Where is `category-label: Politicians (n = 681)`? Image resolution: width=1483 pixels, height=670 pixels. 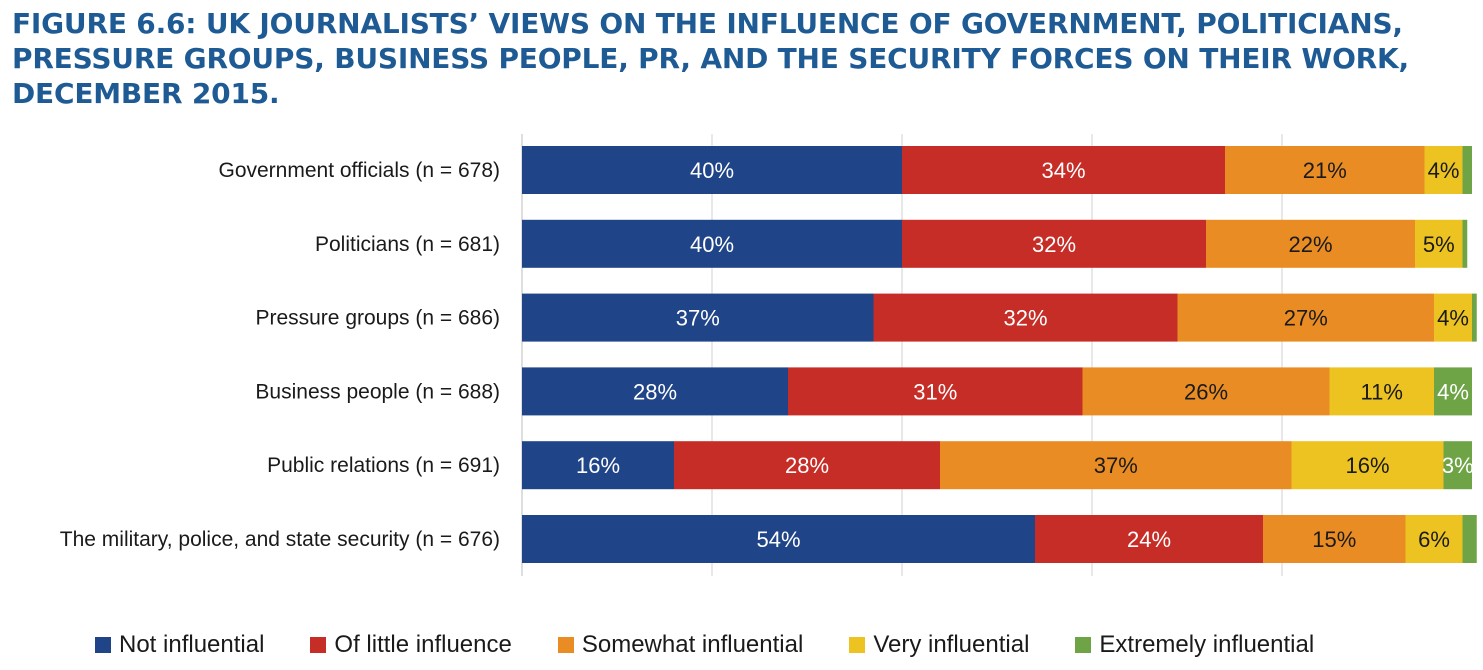
category-label: Politicians (n = 681) is located at coordinates (407, 244).